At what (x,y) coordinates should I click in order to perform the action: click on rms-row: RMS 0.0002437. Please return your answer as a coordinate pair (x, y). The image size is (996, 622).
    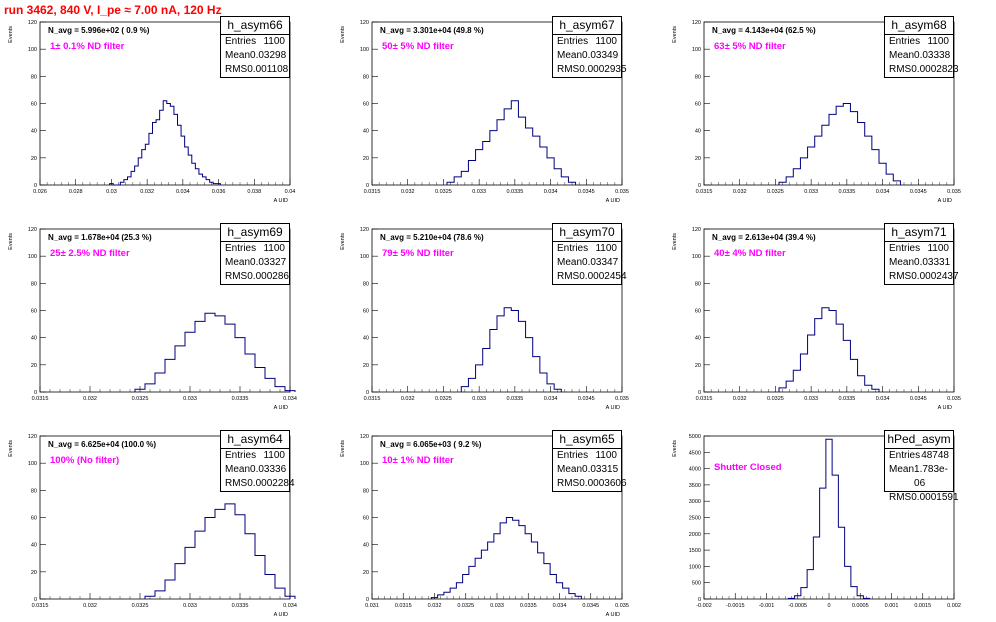
    Looking at the image, I should click on (922, 277).